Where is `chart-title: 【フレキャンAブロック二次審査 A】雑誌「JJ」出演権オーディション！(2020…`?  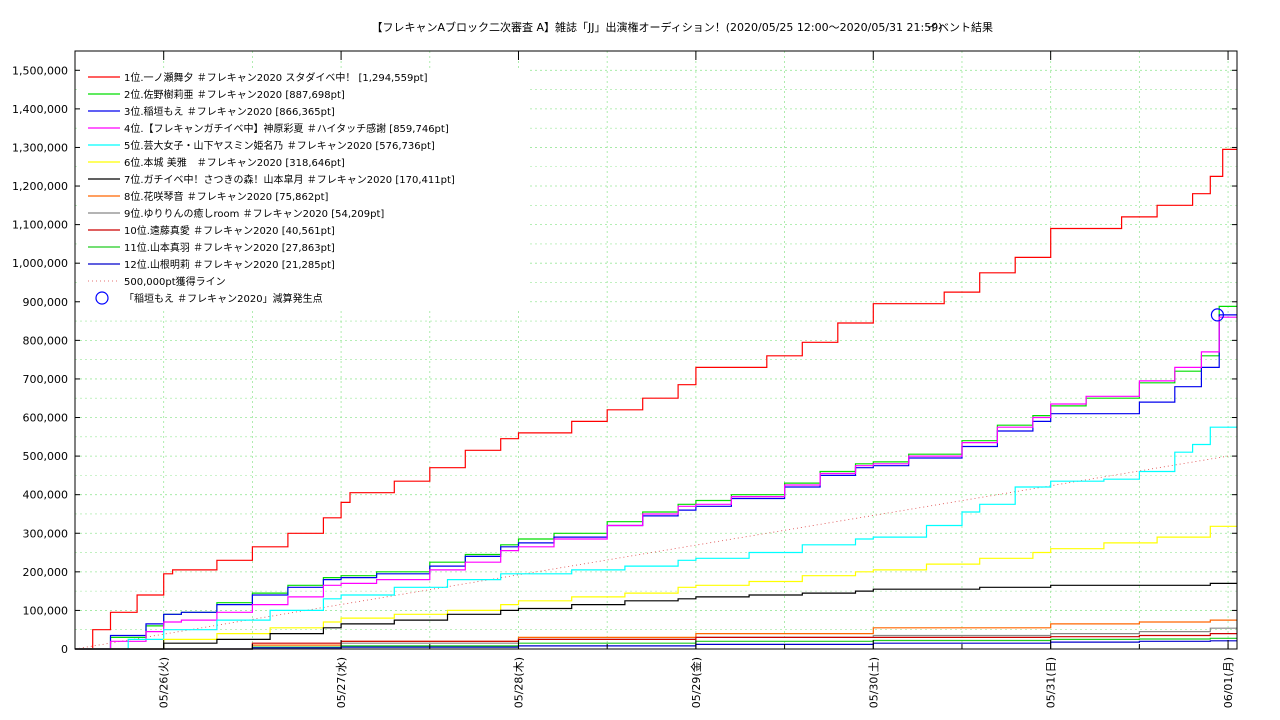
chart-title: 【フレキャンAブロック二次審査 A】雑誌「JJ」出演権オーディション！(2020… is located at coordinates (656, 27).